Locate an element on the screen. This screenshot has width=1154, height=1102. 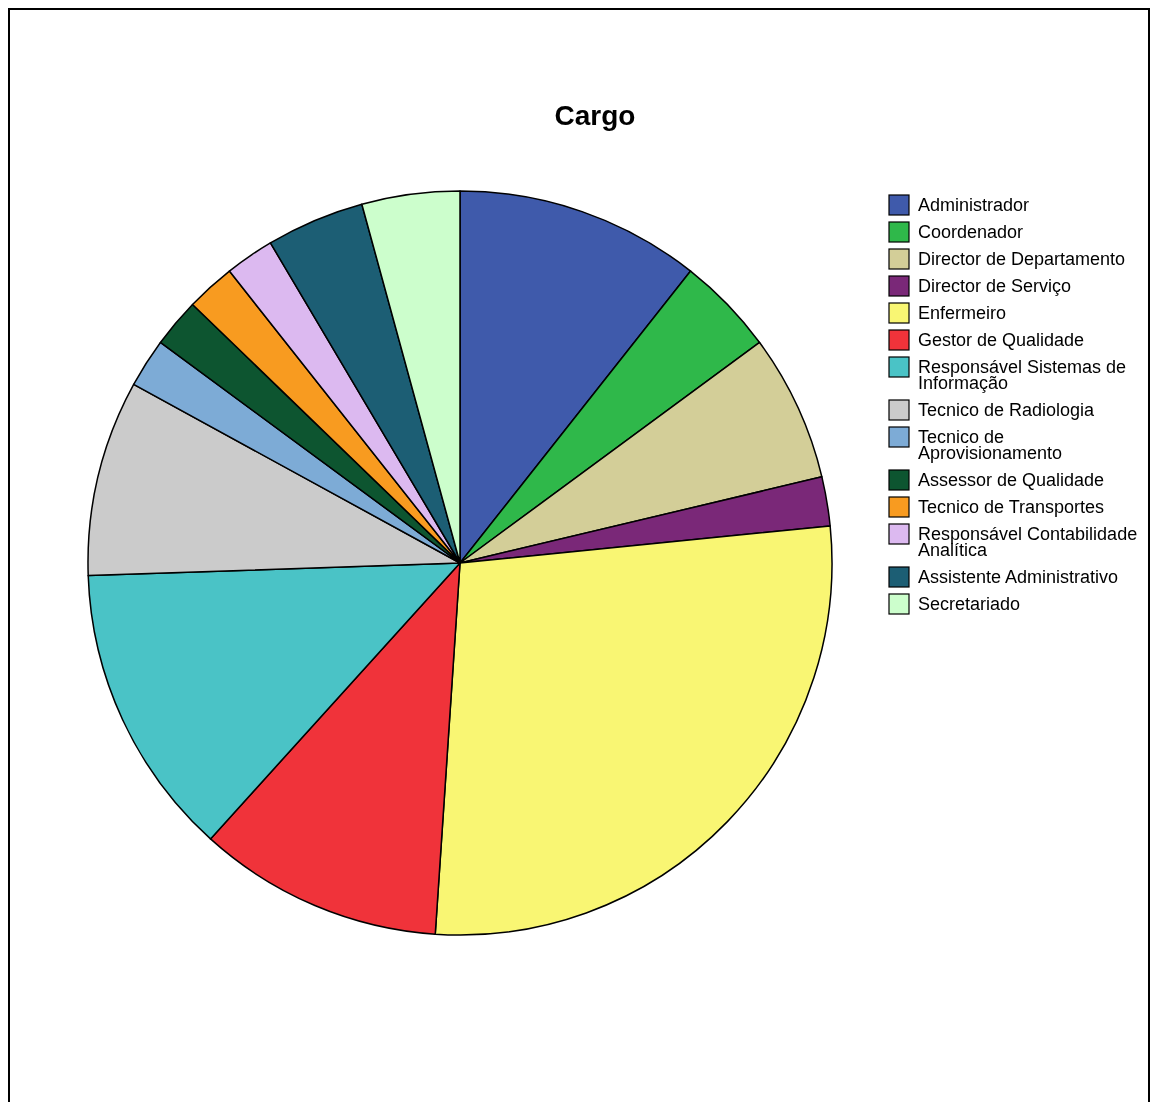
legend-label: Assistente Administrativo is located at coordinates (1018, 577).